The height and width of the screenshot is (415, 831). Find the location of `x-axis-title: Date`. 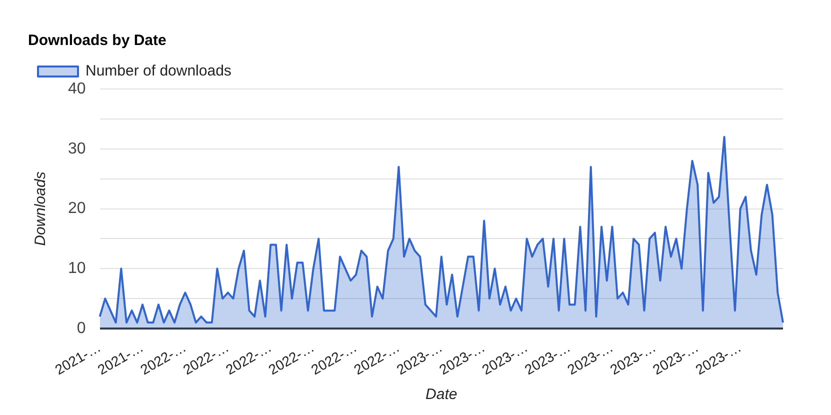

x-axis-title: Date is located at coordinates (442, 395).